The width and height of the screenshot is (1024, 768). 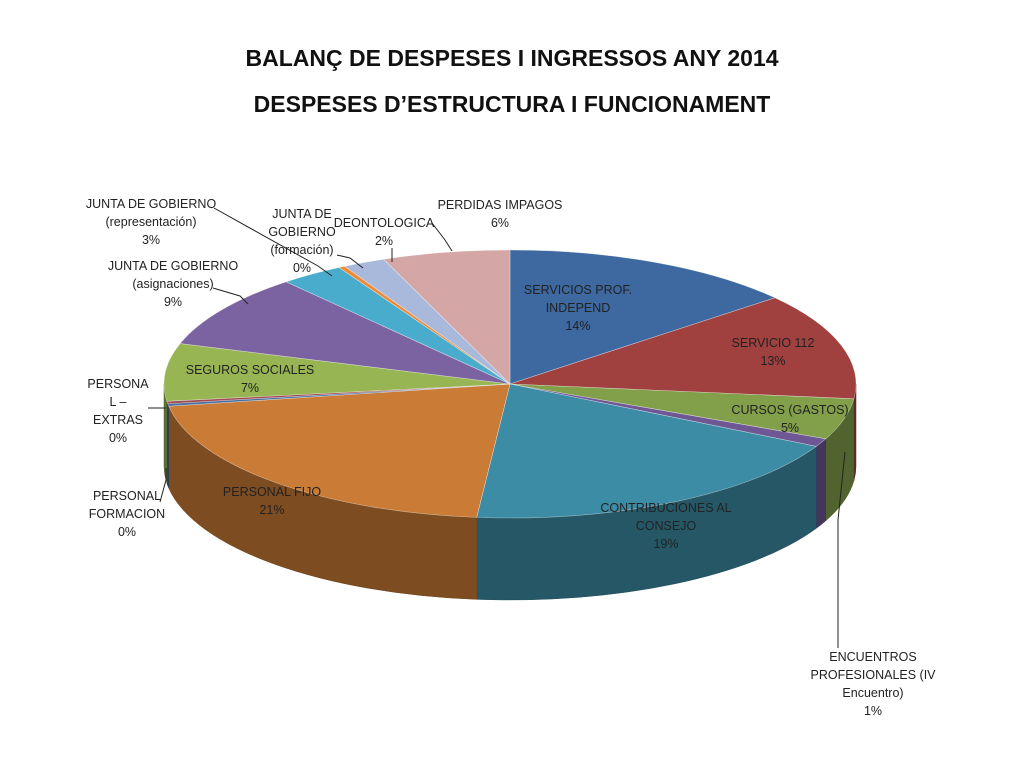 I want to click on slice-percent-label: 1%, so click(x=873, y=711).